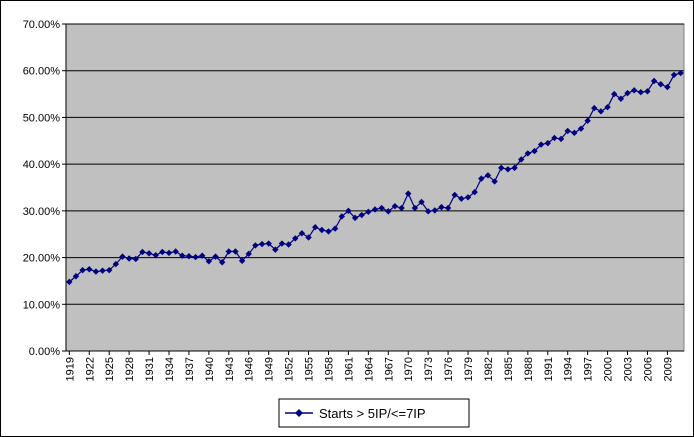  What do you see at coordinates (42, 212) in the screenshot?
I see `y-tick-label: 30.00%` at bounding box center [42, 212].